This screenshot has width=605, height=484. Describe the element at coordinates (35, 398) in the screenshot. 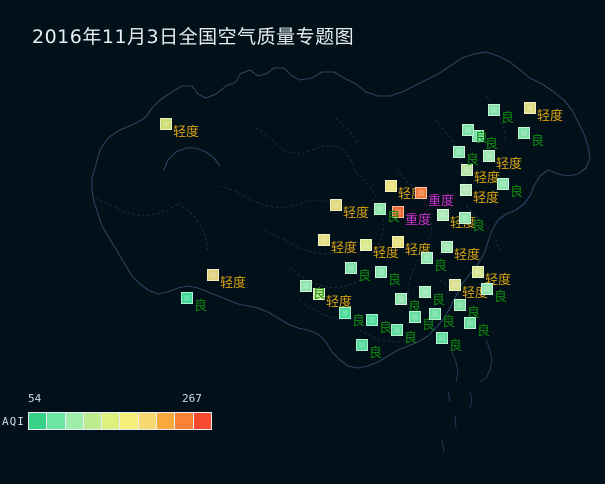

I see `legend-min-value: 54` at that location.